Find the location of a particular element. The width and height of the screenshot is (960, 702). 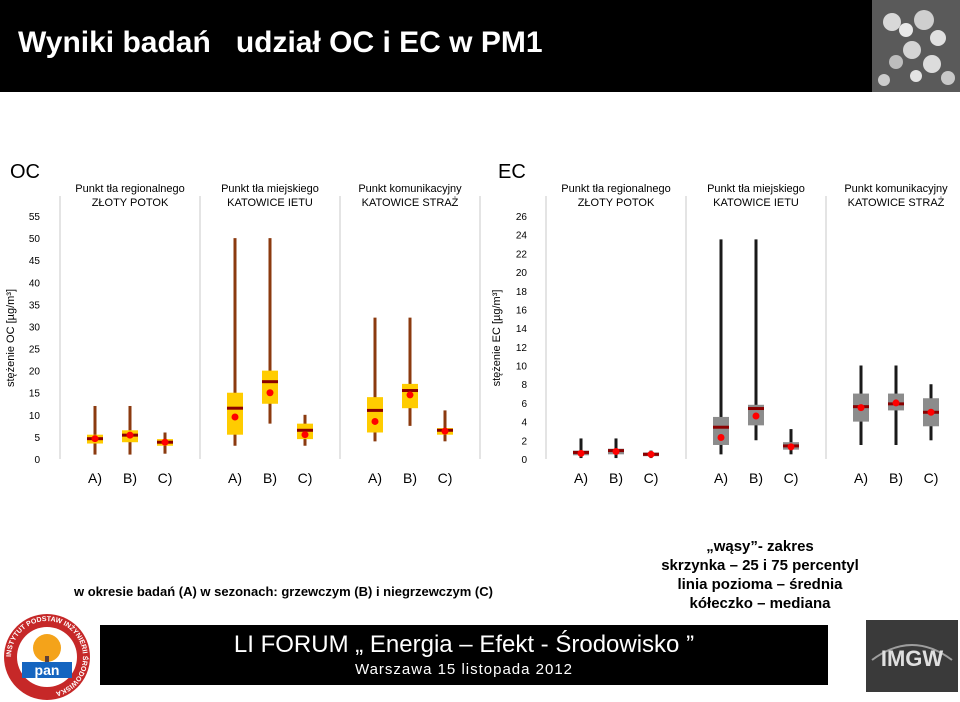

ec-y-tick-label: 16 is located at coordinates (522, 310).